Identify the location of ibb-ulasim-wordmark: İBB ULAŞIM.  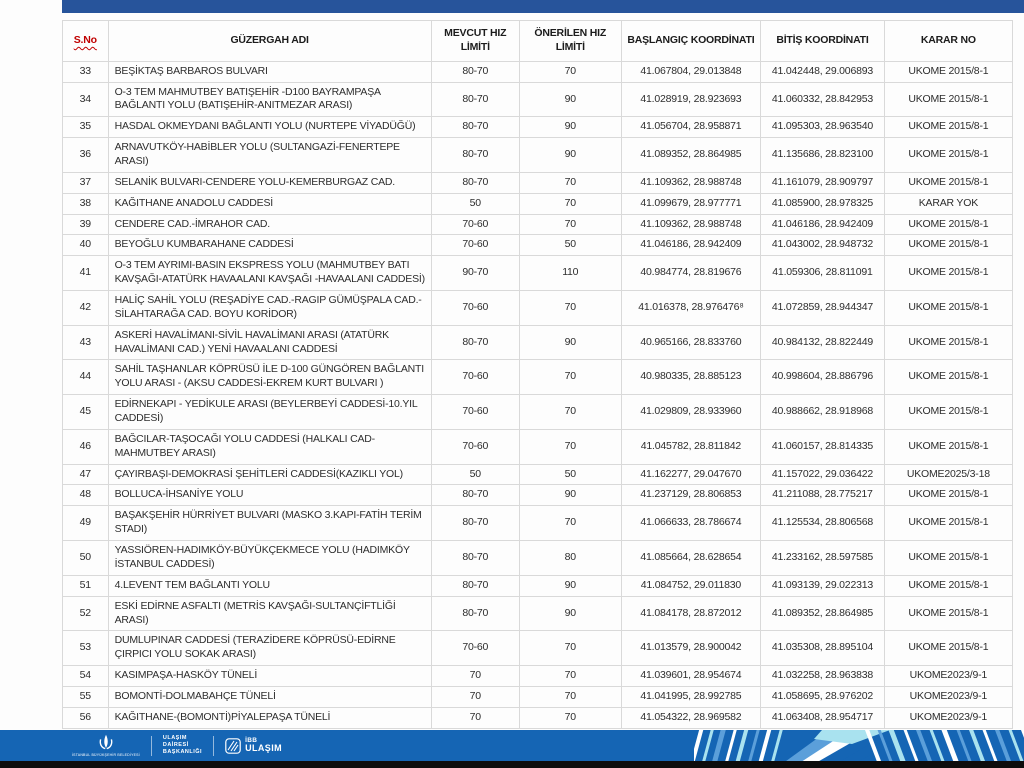
(263, 745).